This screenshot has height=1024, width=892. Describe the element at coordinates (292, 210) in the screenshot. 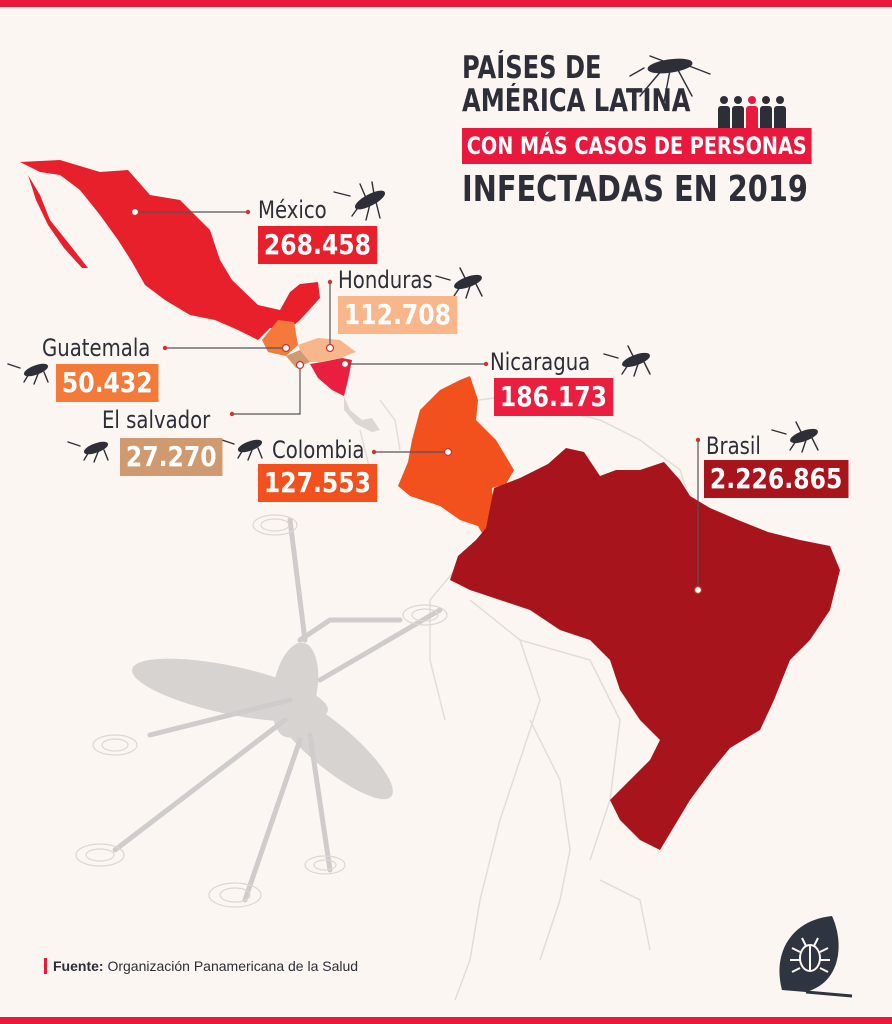

I see `country-label-mexico: México` at that location.